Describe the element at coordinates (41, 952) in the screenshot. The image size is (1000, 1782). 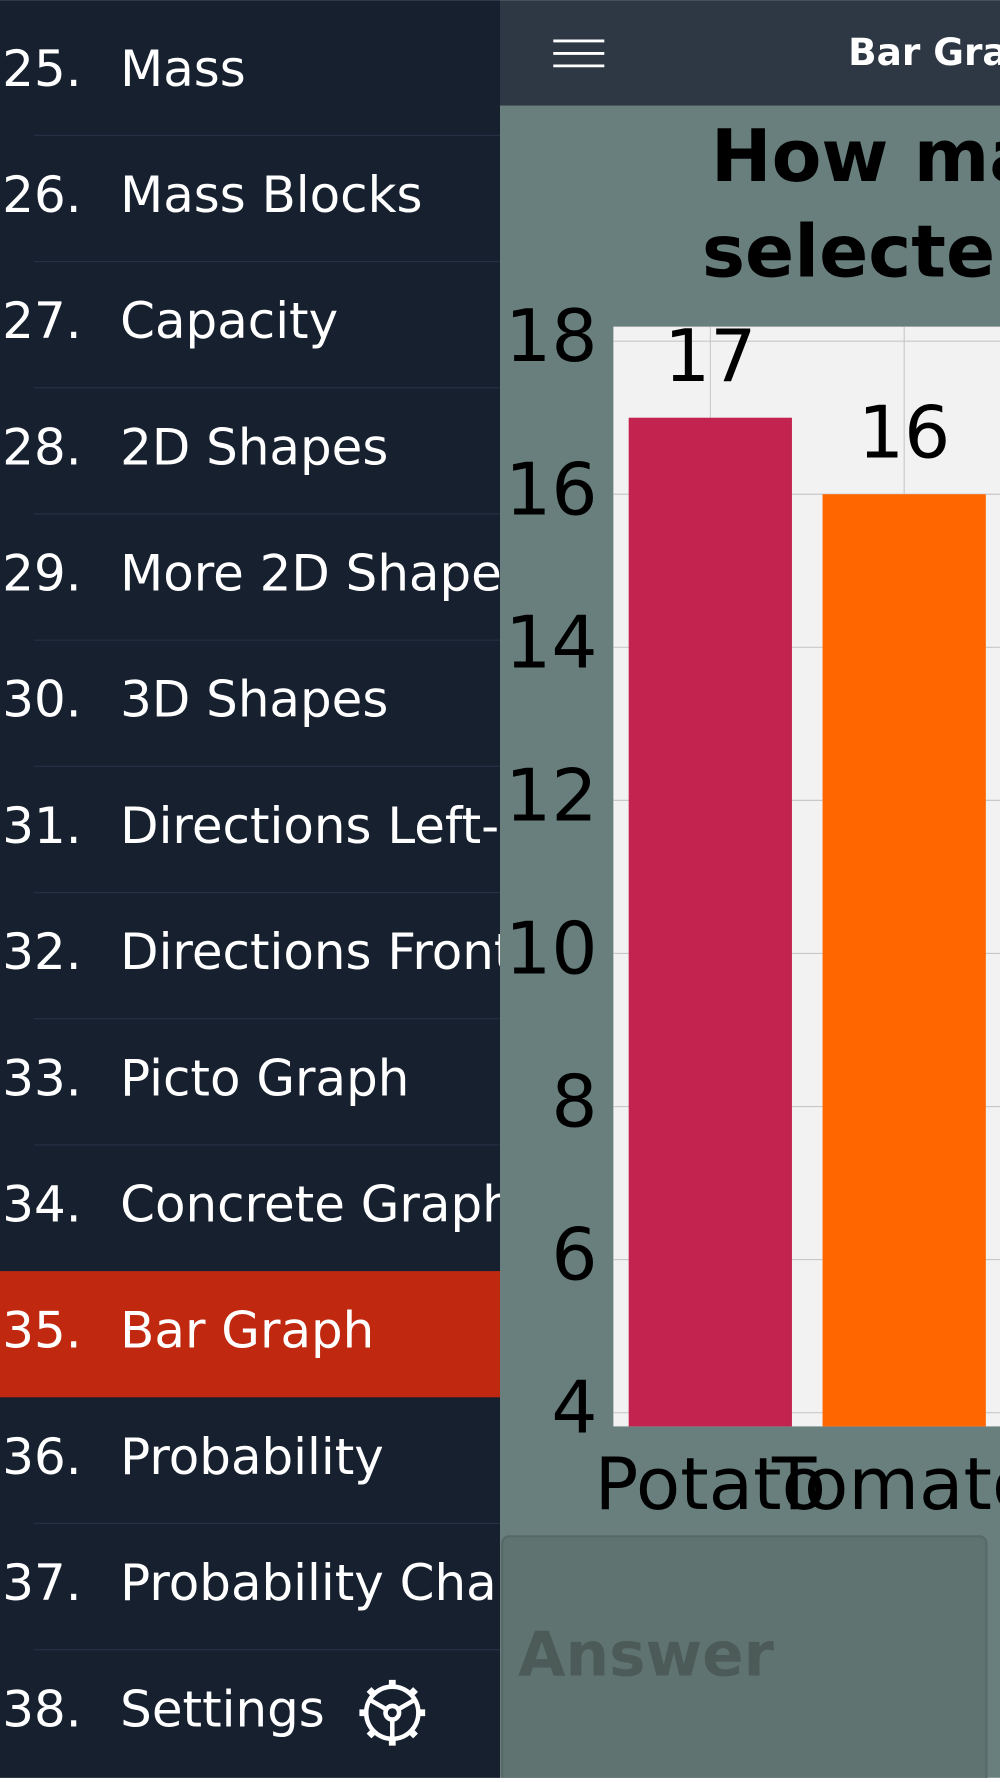
I see `menu-number: 32.` at that location.